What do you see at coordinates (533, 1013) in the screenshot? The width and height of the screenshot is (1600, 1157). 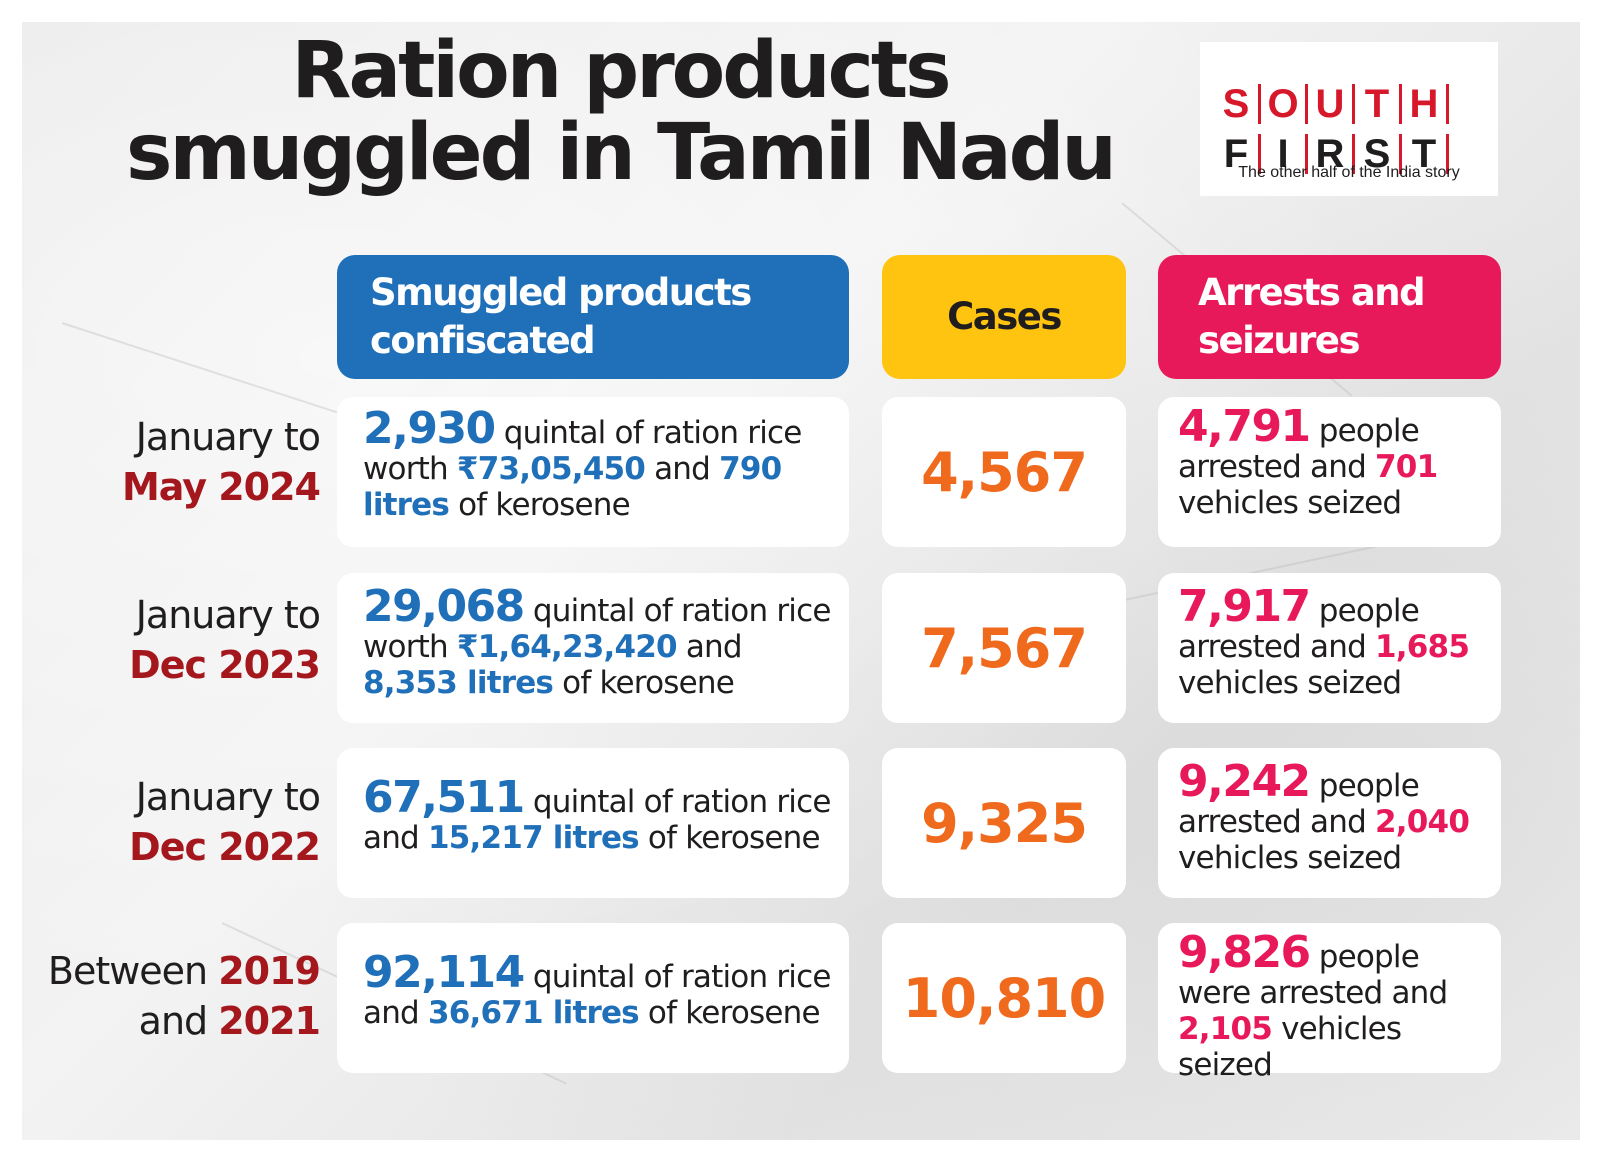 I see `litres-value: 36,671 litres` at bounding box center [533, 1013].